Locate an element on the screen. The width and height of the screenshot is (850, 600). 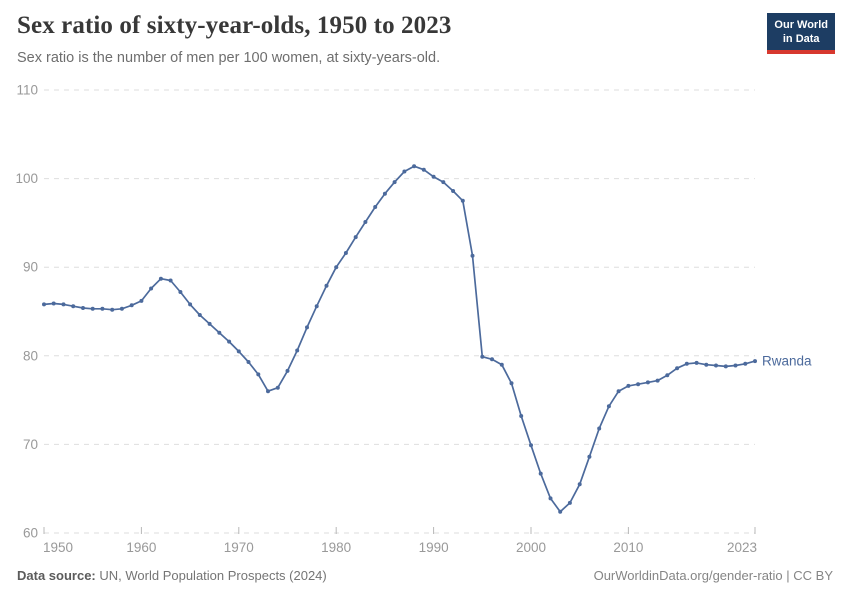
y-axis-tick-label: 60 is located at coordinates (30, 533).